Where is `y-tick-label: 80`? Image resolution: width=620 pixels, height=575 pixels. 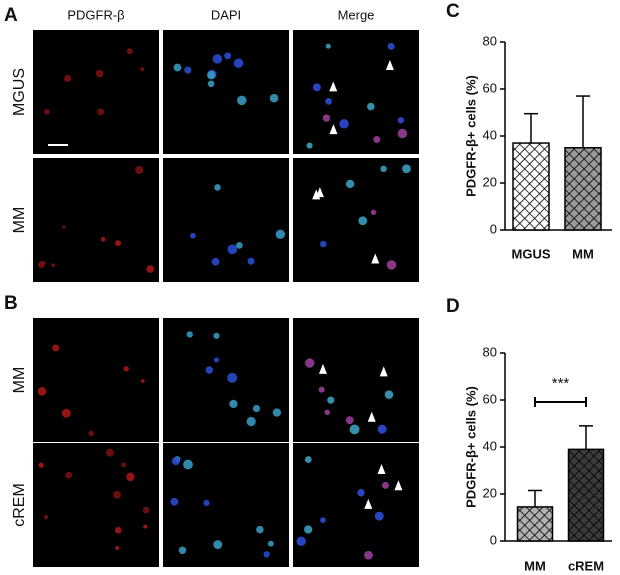 y-tick-label: 80 is located at coordinates (490, 40).